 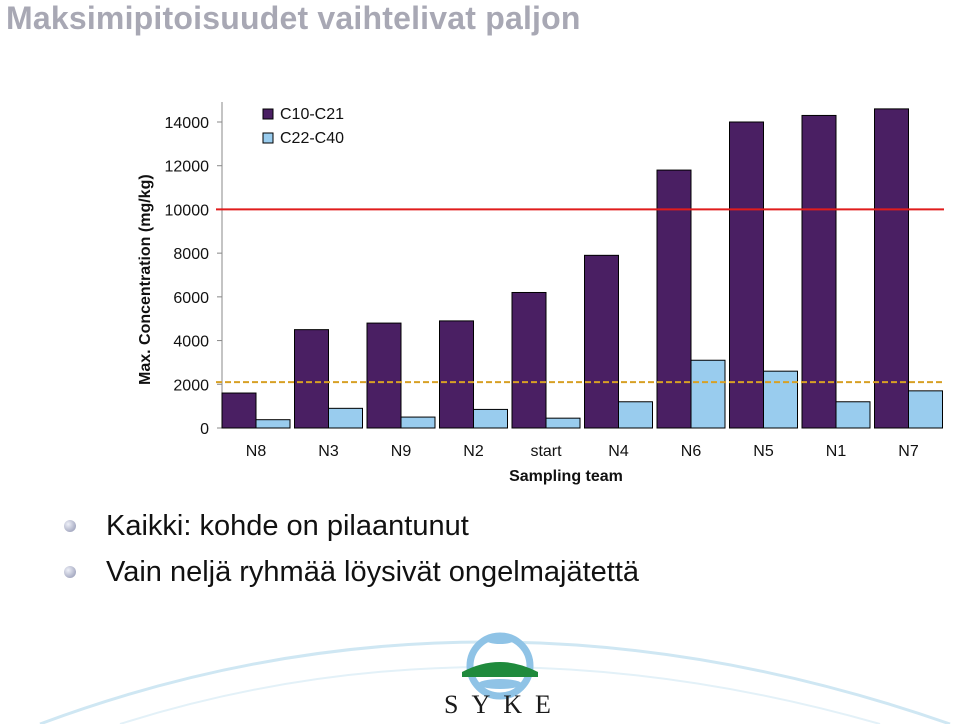 What do you see at coordinates (601, 341) in the screenshot?
I see `bar-c10-c21-n4` at bounding box center [601, 341].